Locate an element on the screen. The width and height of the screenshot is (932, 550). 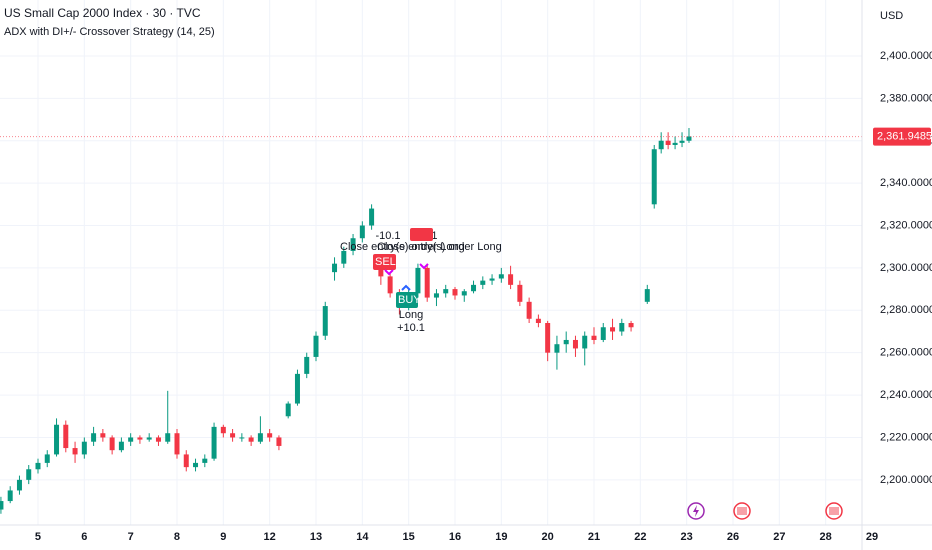
last-price-label: 2,361.9485 is located at coordinates (904, 137).